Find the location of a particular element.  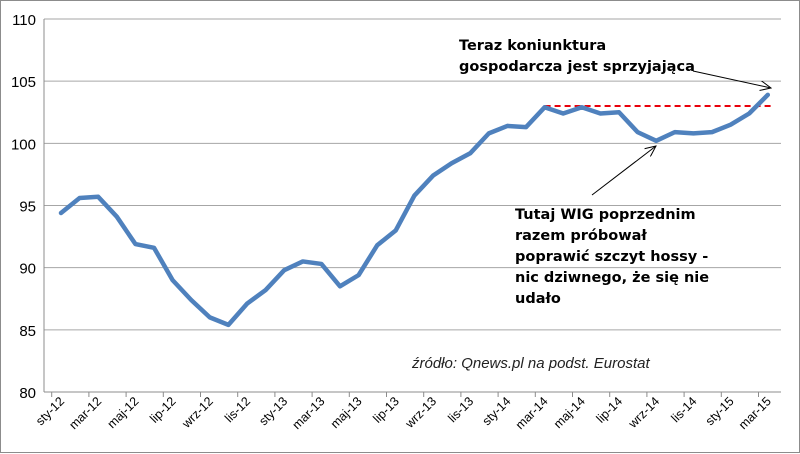

y-tick-label: 100 is located at coordinates (23, 144).